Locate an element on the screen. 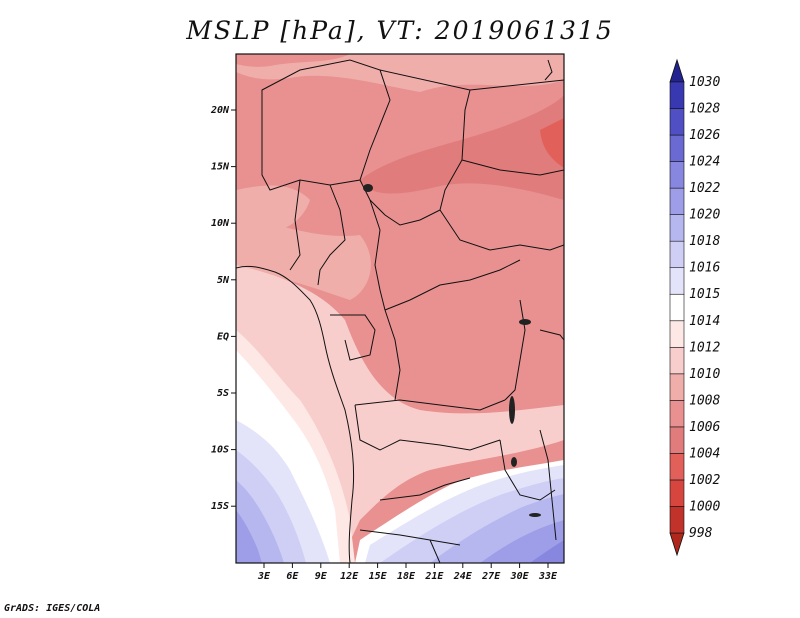 The image size is (800, 618). lakes is located at coordinates (452, 350).